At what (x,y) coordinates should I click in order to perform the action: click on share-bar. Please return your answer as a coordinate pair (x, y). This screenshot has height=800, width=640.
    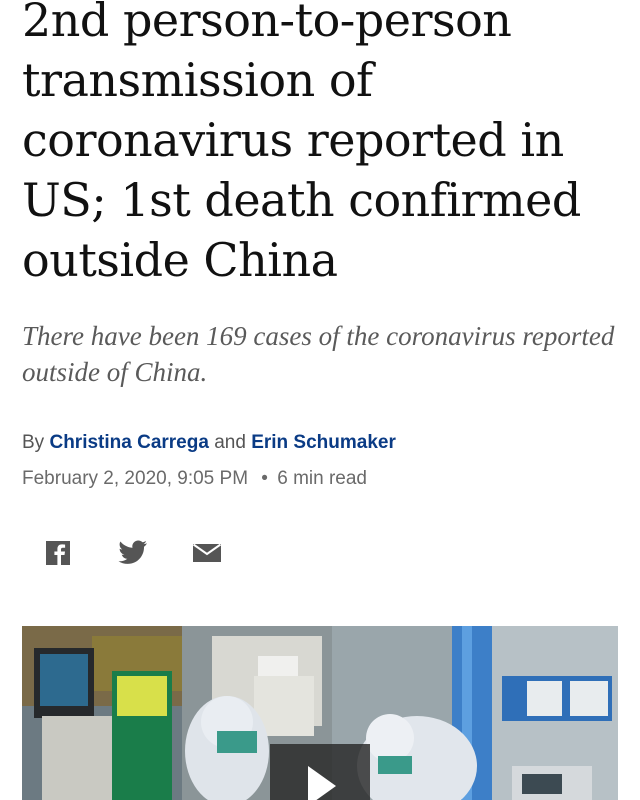
    Looking at the image, I should click on (133, 553).